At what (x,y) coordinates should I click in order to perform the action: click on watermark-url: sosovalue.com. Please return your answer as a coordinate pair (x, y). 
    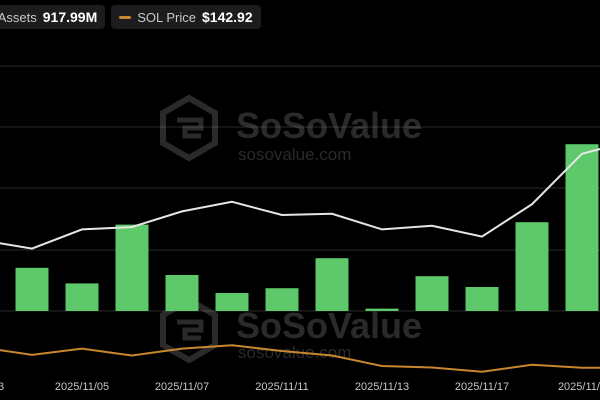
    Looking at the image, I should click on (294, 154).